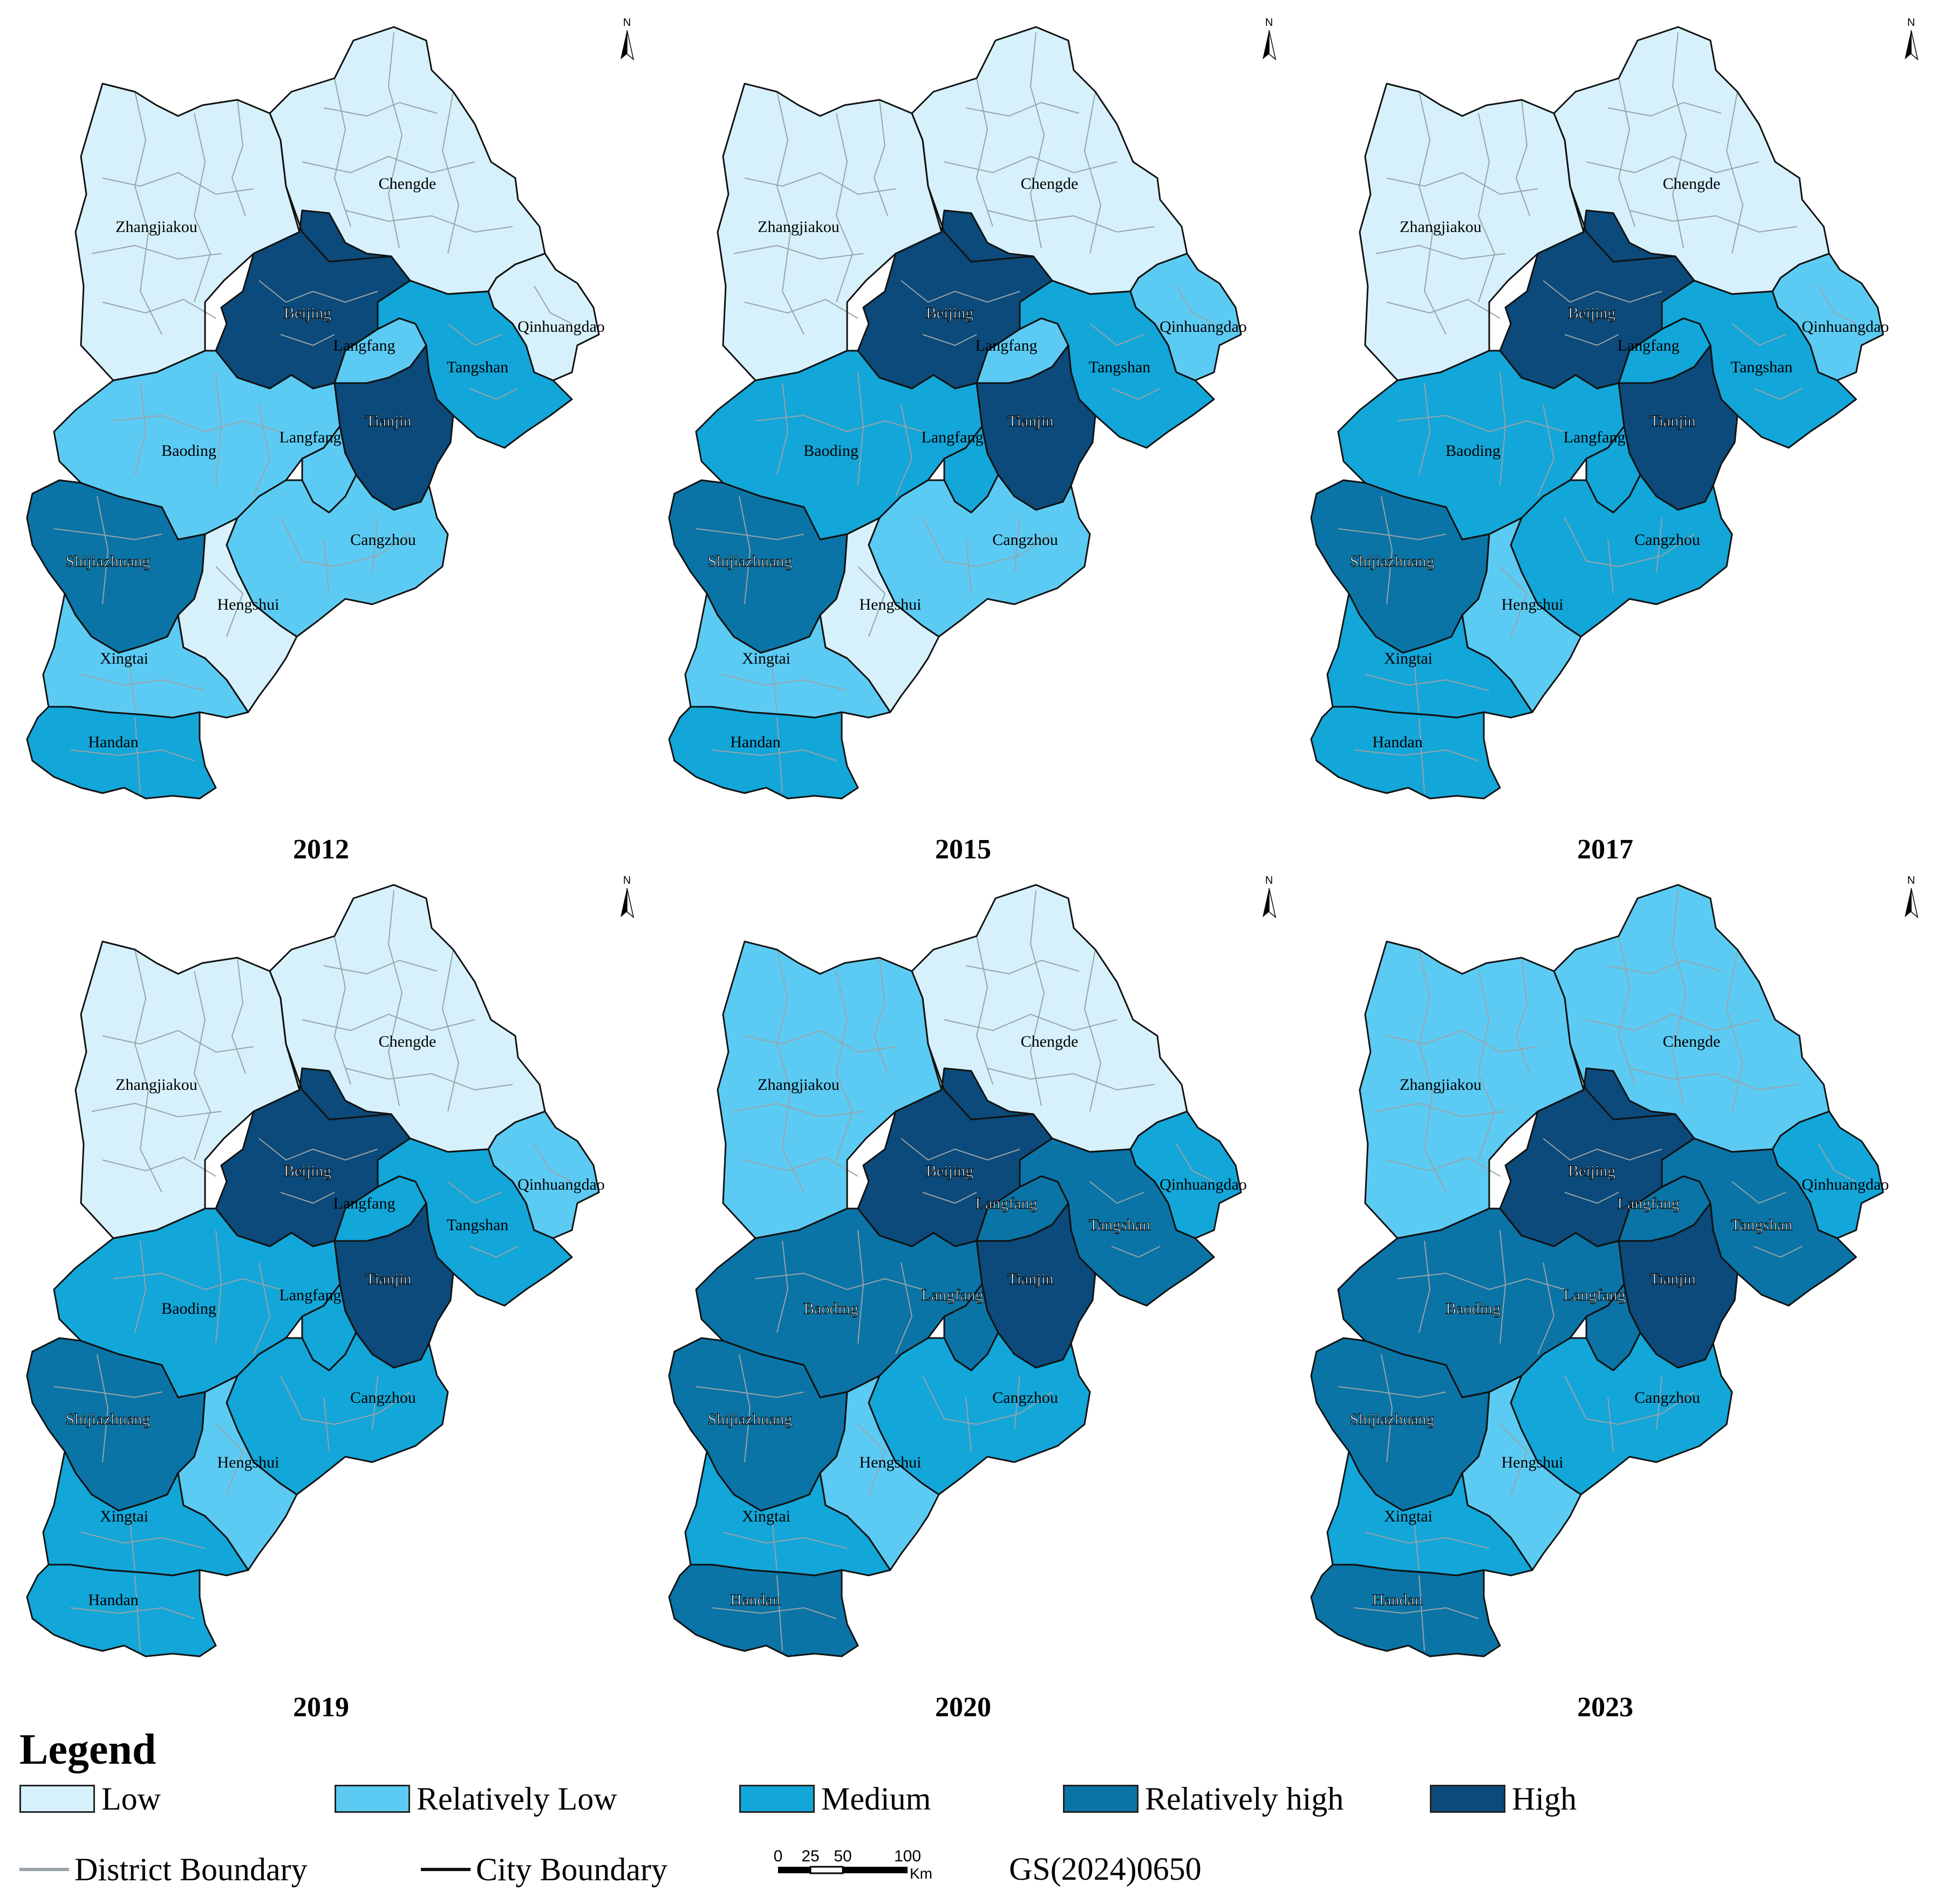 The height and width of the screenshot is (1904, 1950). Describe the element at coordinates (237, 615) in the screenshot. I see `city-boundary-hengshui` at that location.